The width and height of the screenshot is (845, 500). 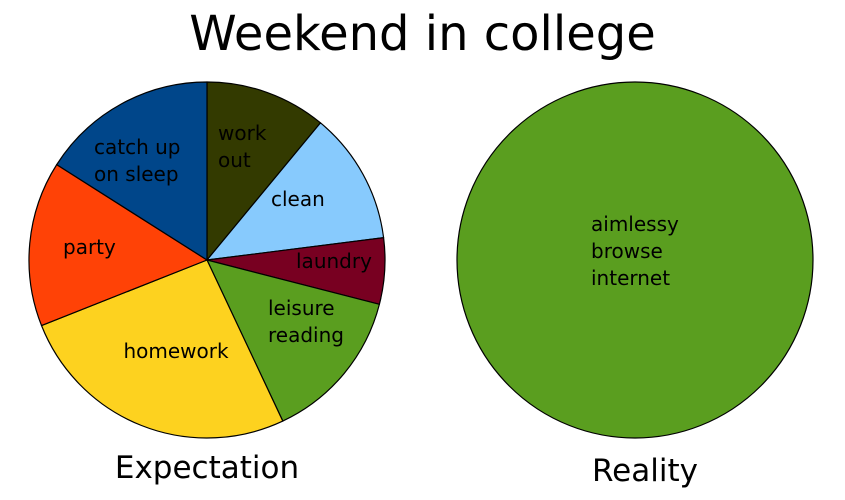 I want to click on slice-label-line: laundry, so click(x=334, y=261).